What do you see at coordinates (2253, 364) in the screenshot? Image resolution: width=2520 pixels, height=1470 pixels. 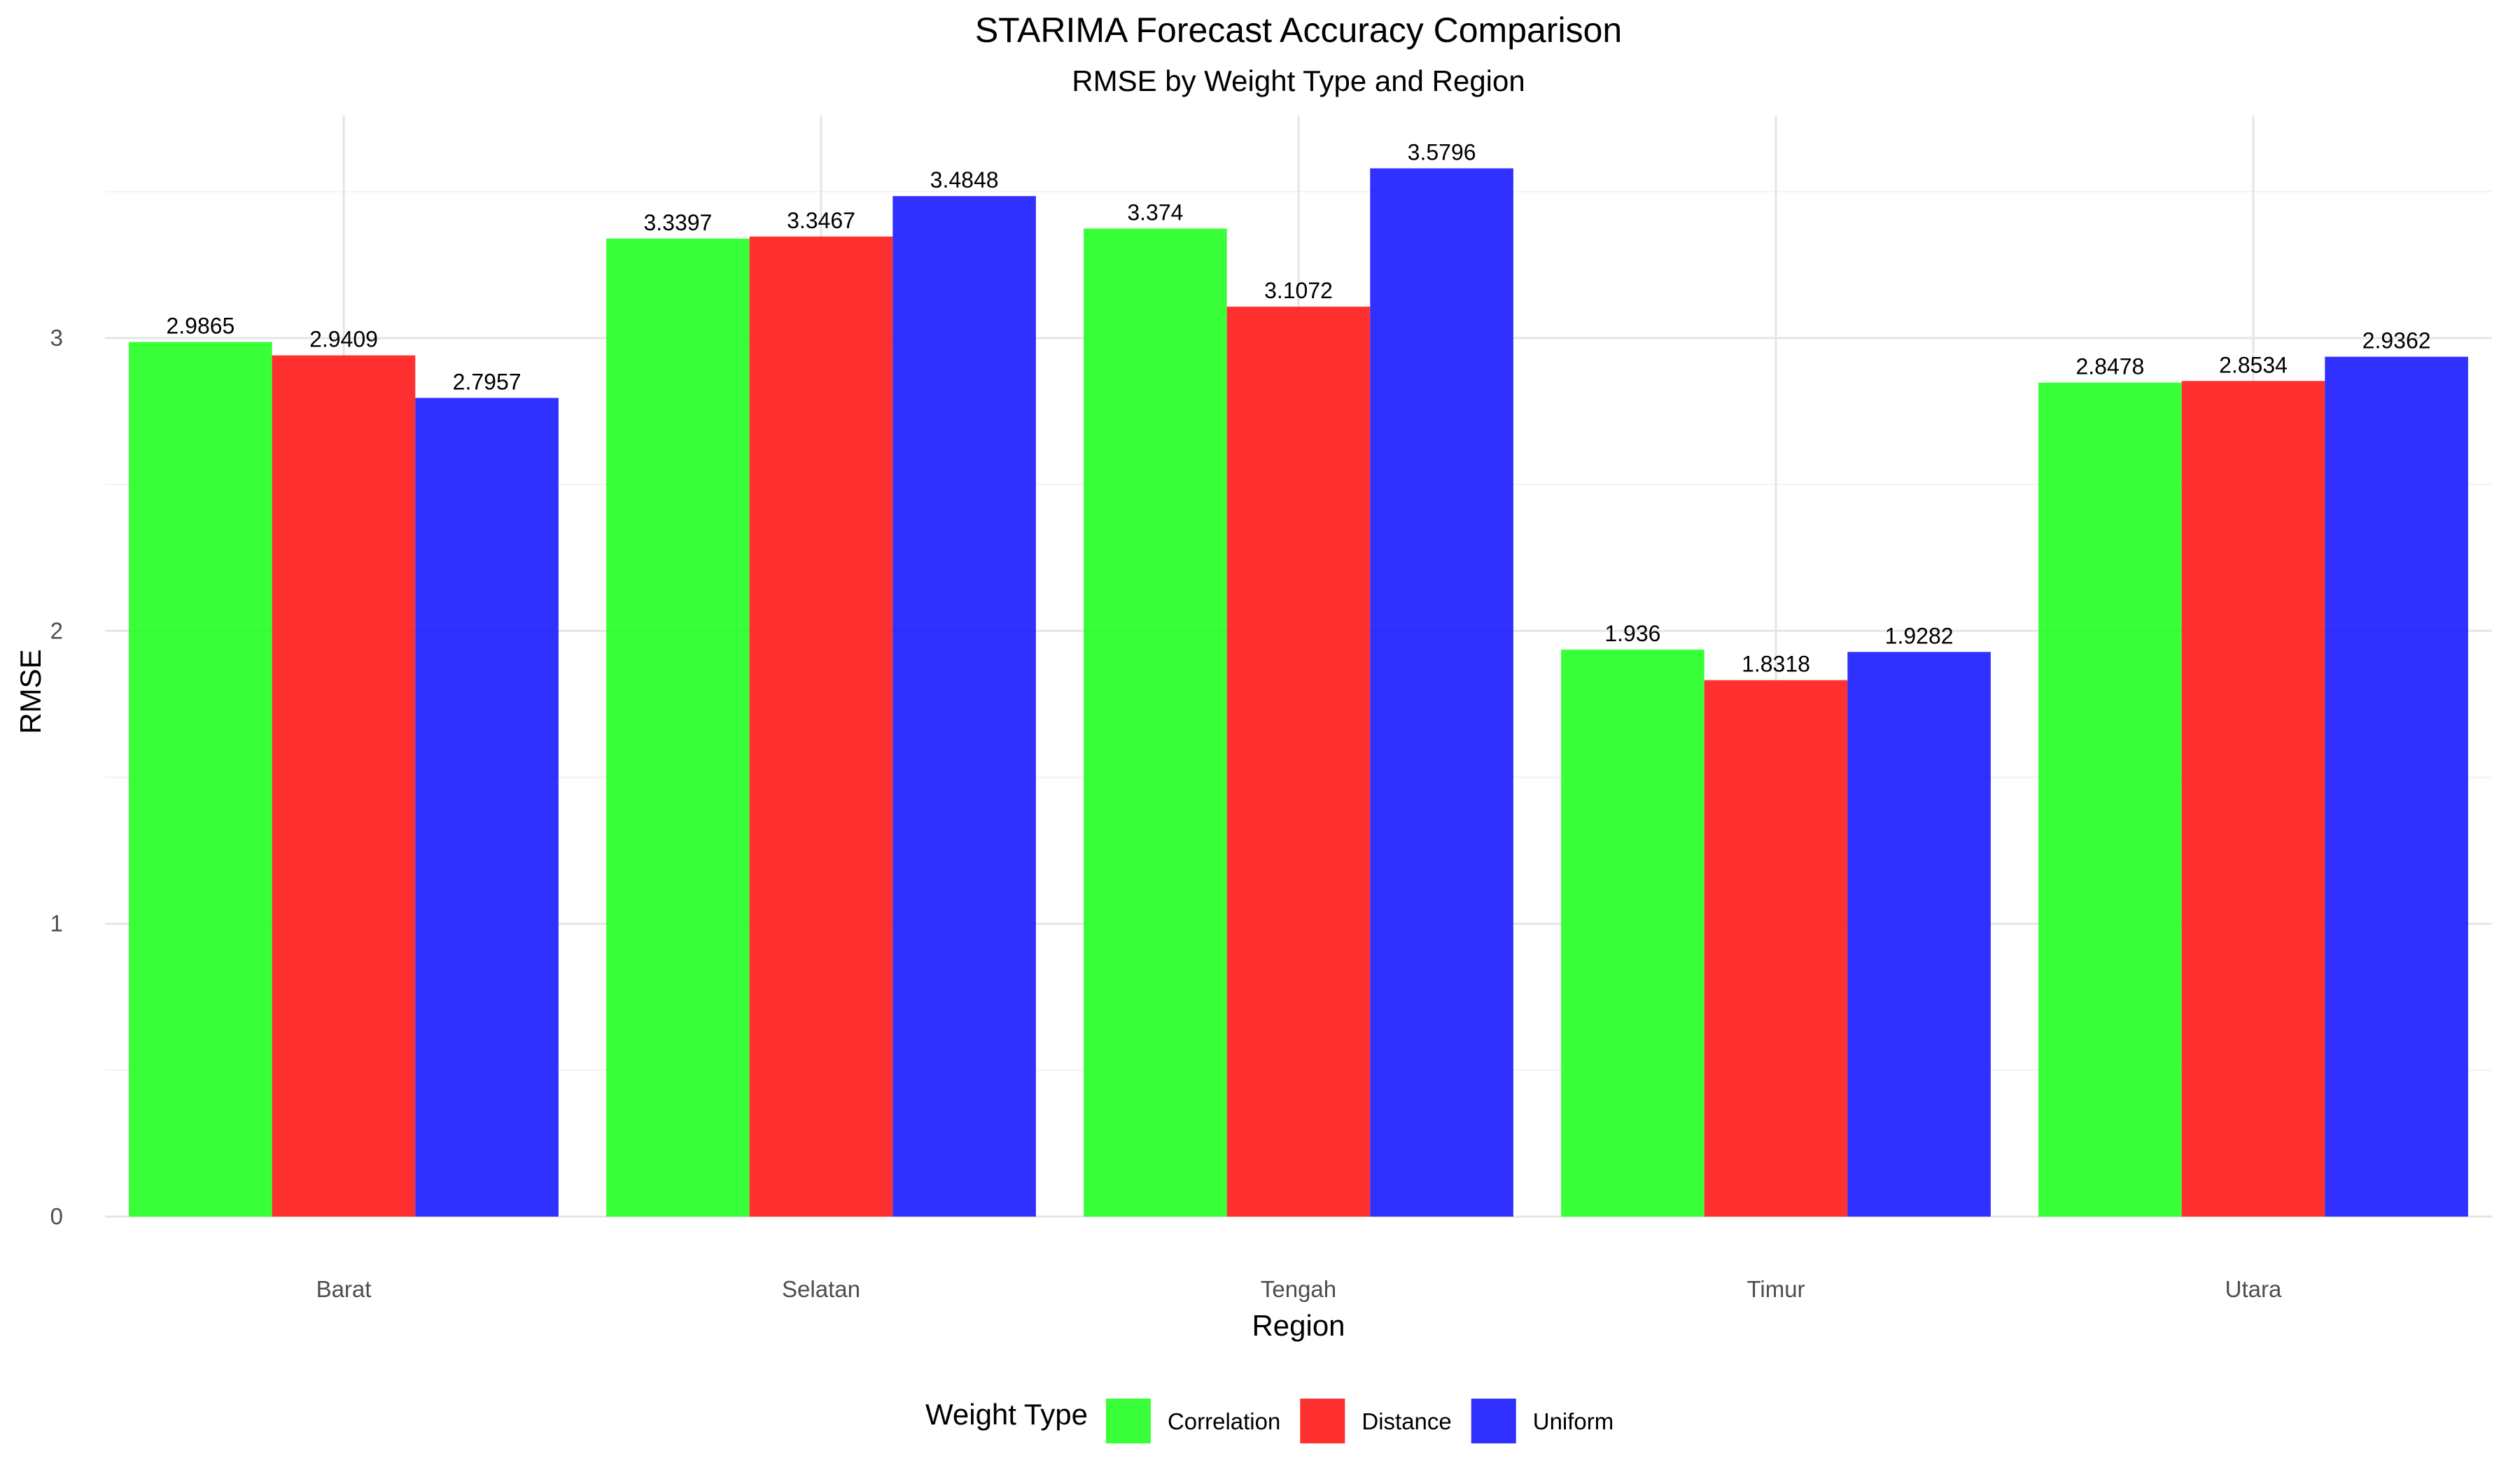 I see `bar-value-label: 2.8534` at bounding box center [2253, 364].